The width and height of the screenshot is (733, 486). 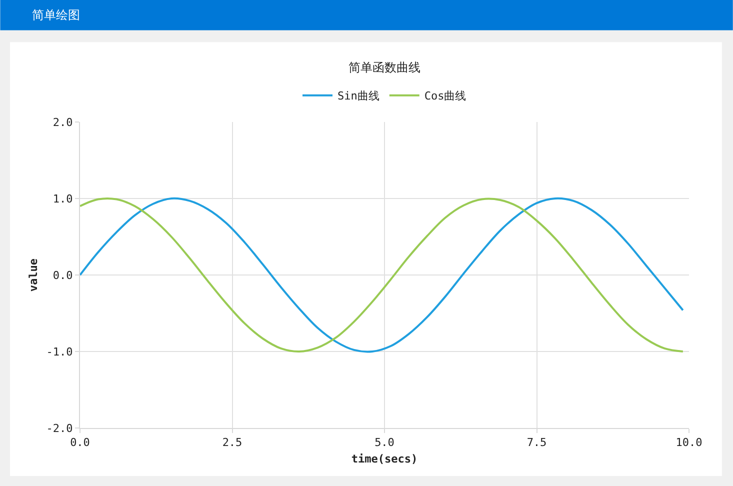 I want to click on y-tick-label: 0.0, so click(x=62, y=275).